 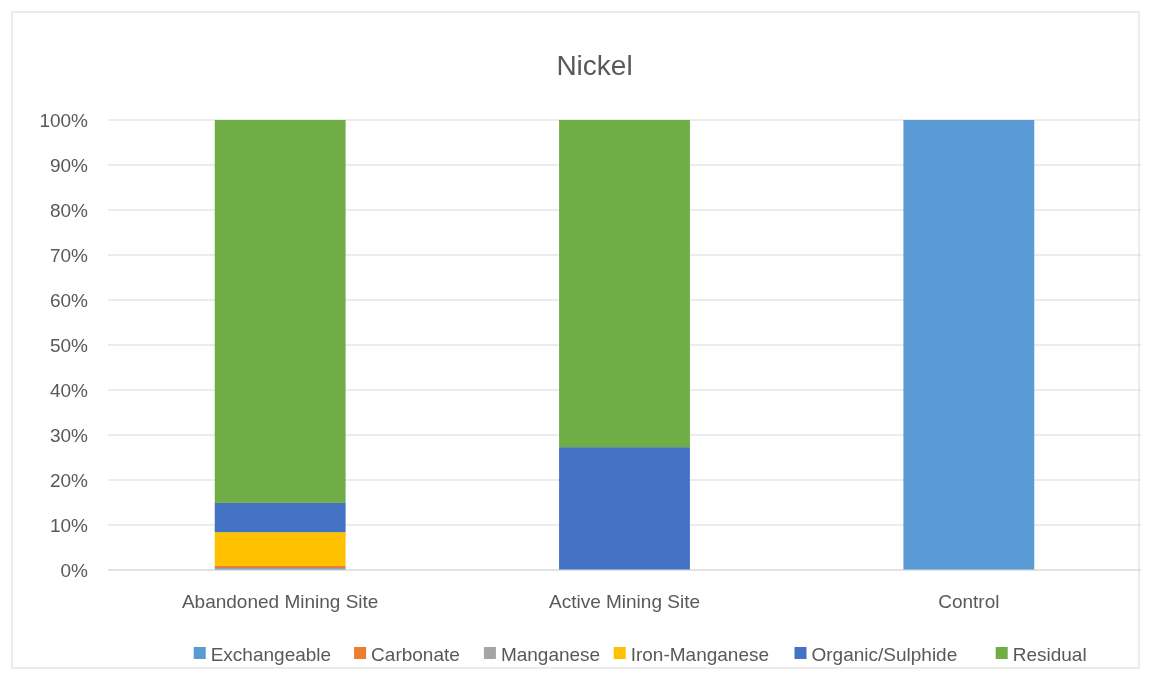 What do you see at coordinates (69, 480) in the screenshot?
I see `y-tick-label: 20%` at bounding box center [69, 480].